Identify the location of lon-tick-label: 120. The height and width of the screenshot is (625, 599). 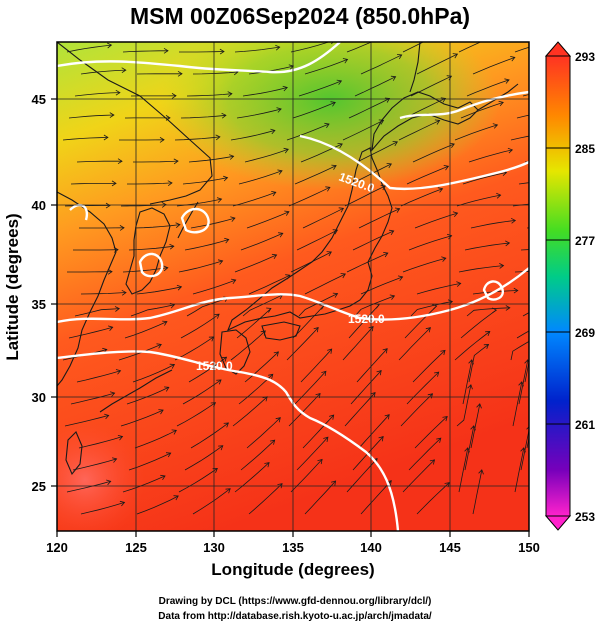
(57, 547).